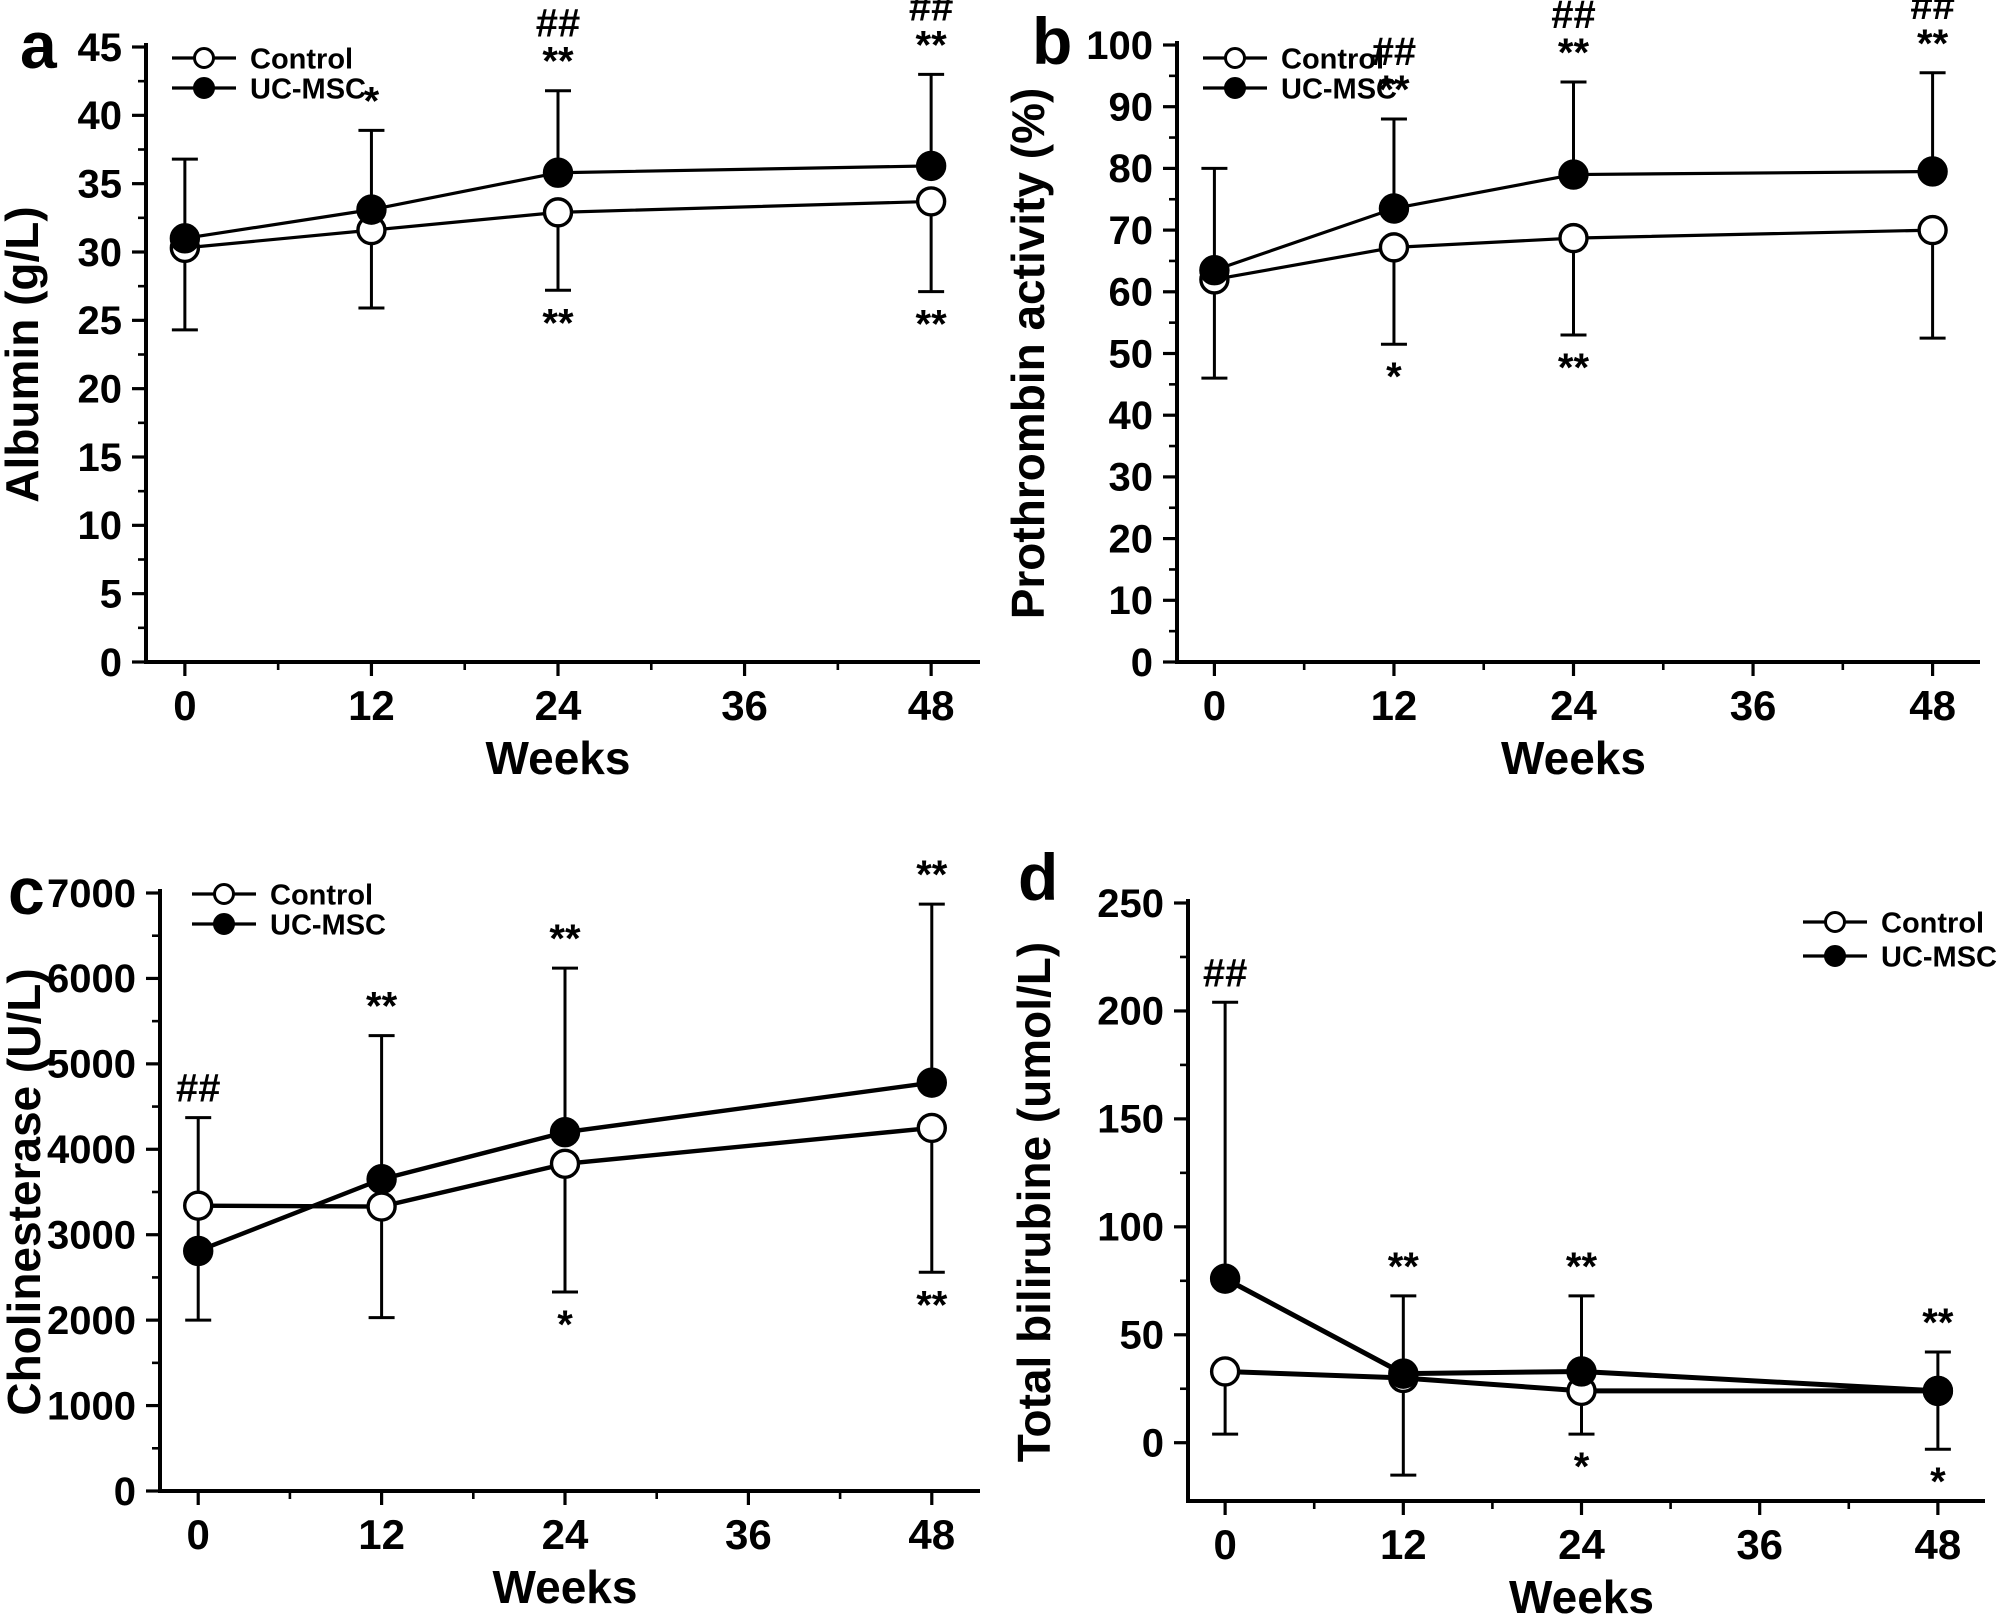 The width and height of the screenshot is (2001, 1619). Describe the element at coordinates (91, 894) in the screenshot. I see `svg-text: 7000` at that location.